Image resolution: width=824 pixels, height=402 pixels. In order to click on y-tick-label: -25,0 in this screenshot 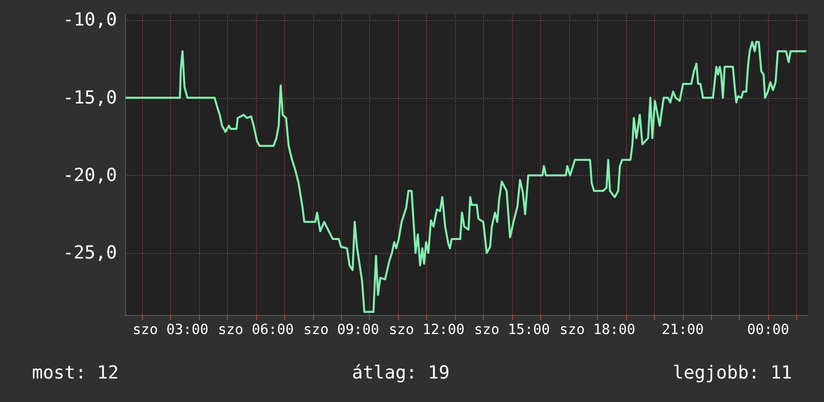, I will do `click(89, 253)`.